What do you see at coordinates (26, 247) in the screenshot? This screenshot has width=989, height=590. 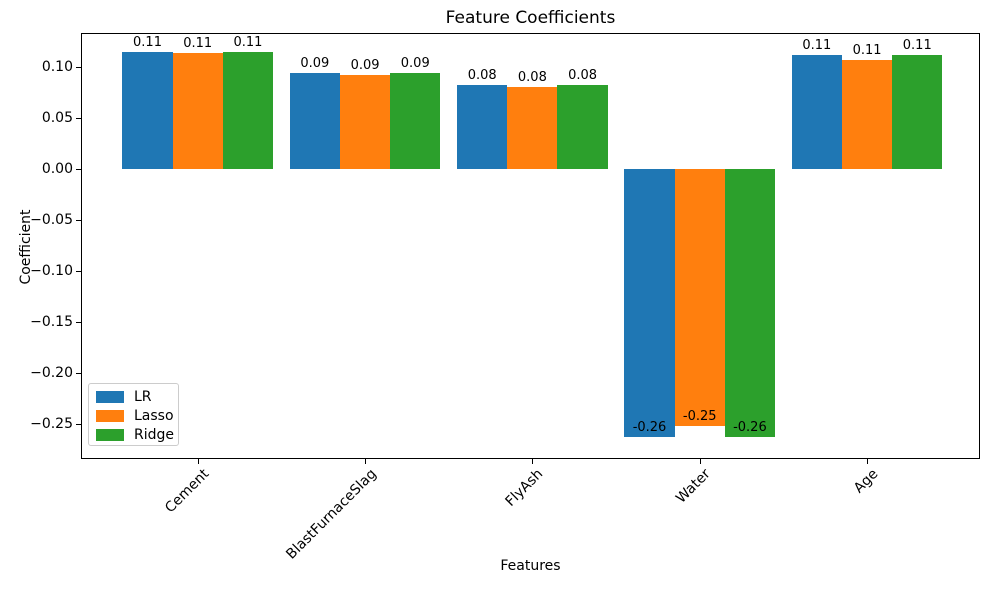 I see `y-axis-label: Coefficient` at bounding box center [26, 247].